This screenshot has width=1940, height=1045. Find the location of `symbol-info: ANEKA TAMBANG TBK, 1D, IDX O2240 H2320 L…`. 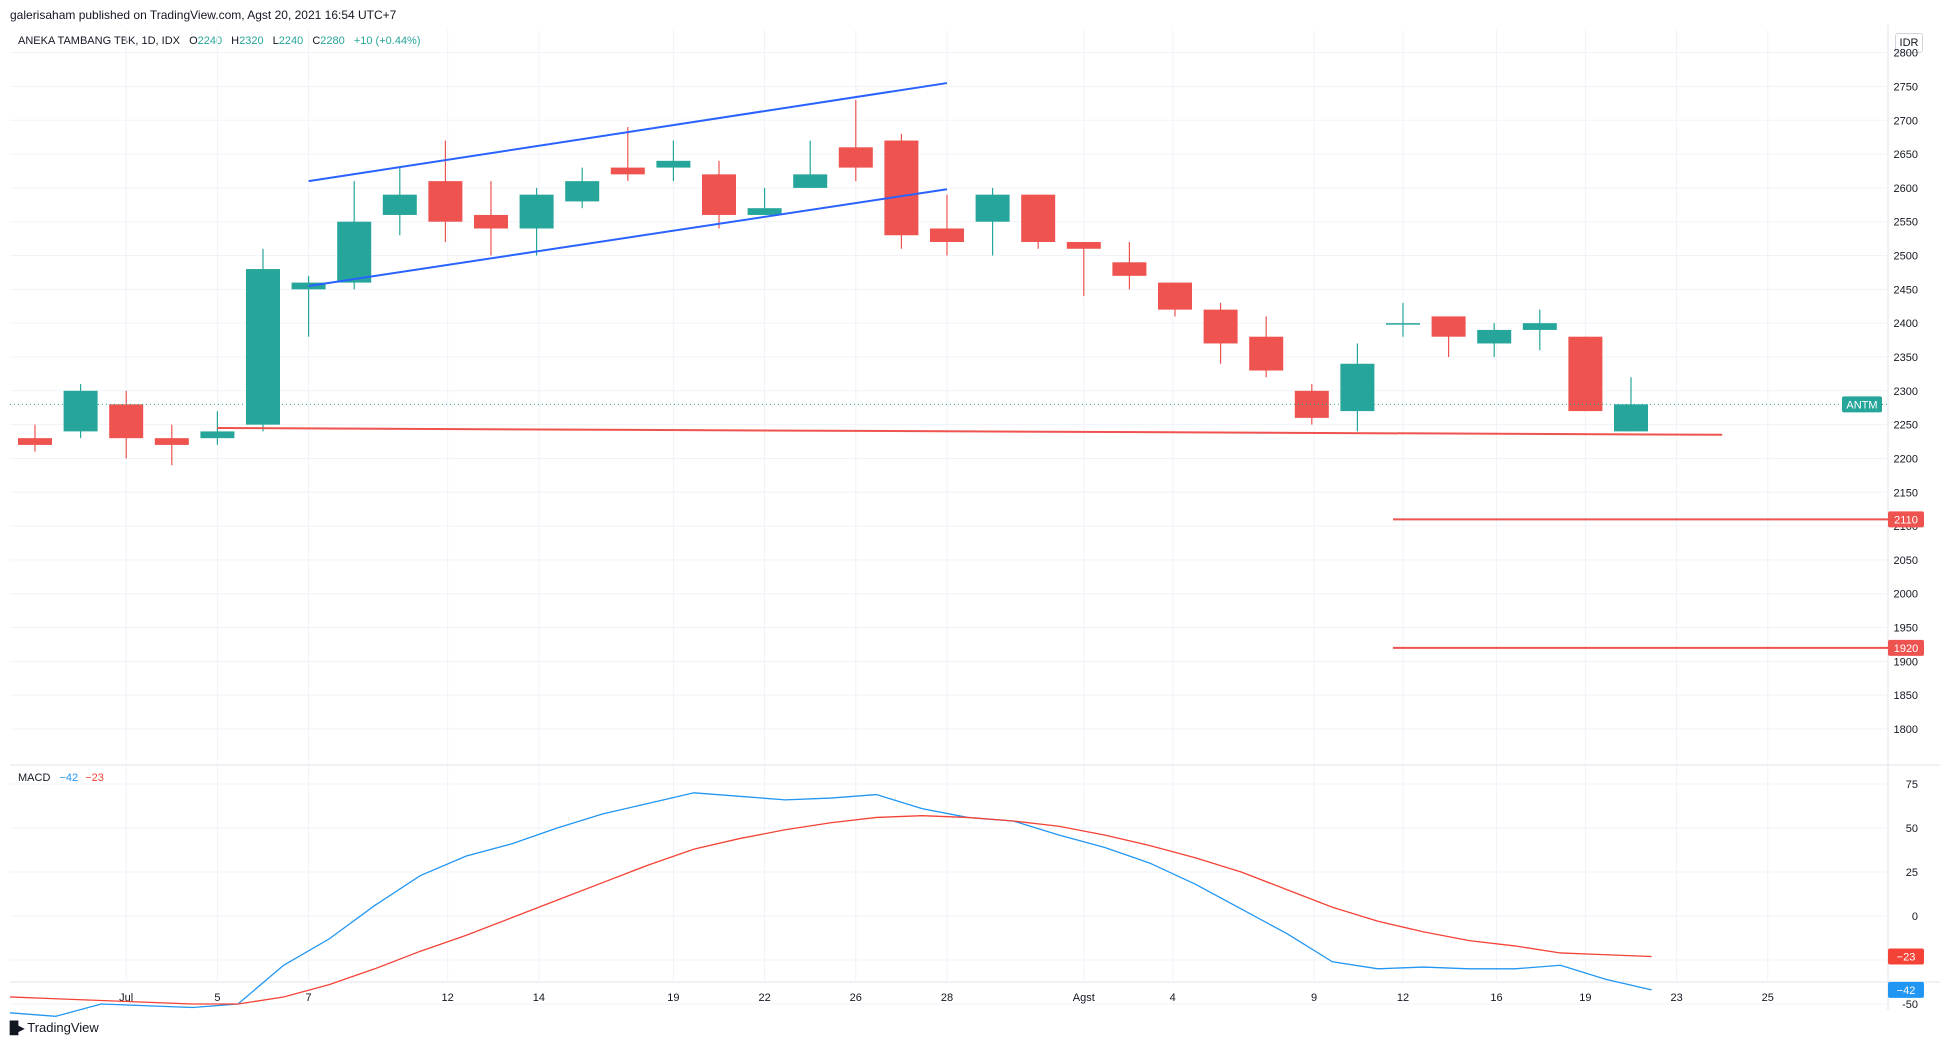

symbol-info: ANEKA TAMBANG TBK, 1D, IDX O2240 H2320 L… is located at coordinates (219, 41).